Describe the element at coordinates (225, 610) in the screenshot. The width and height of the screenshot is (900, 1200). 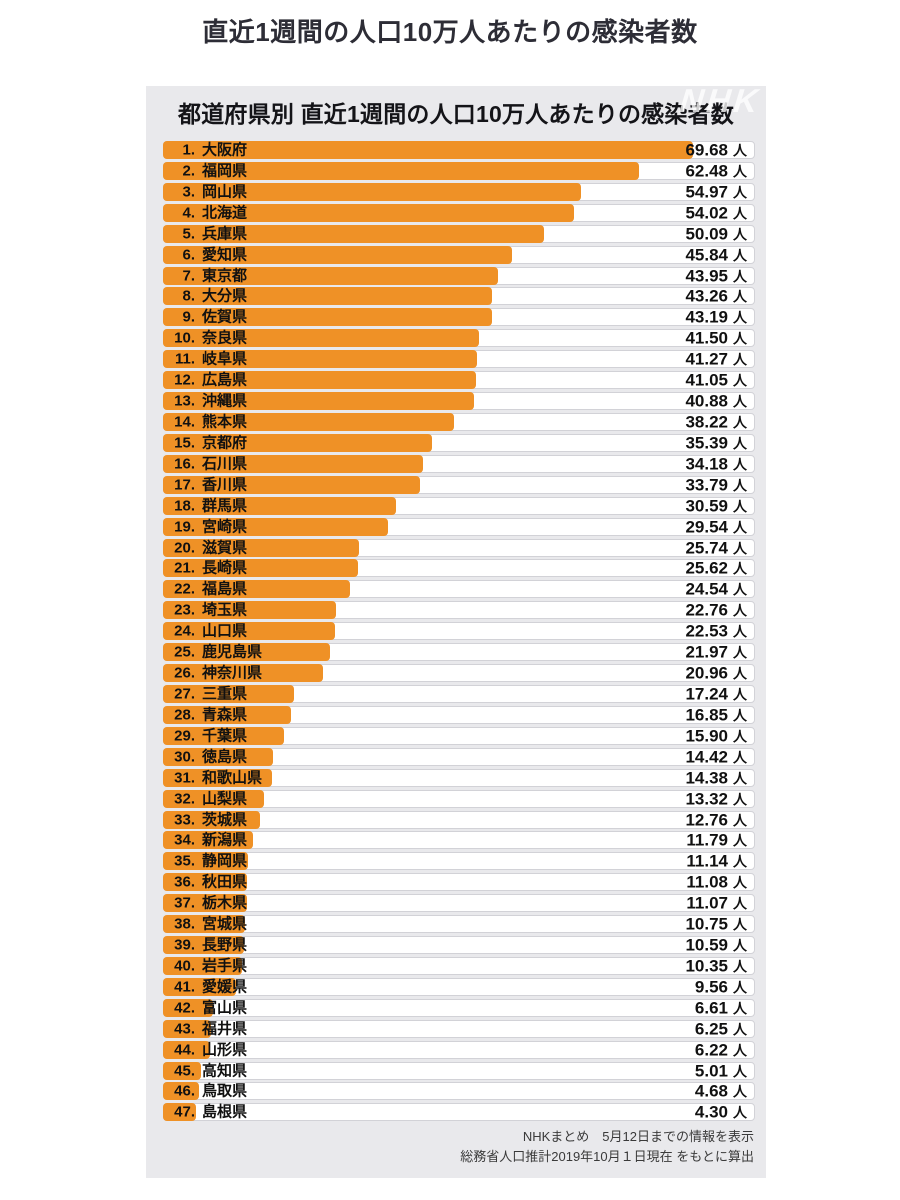
I see `row-prefecture: 埼玉県` at that location.